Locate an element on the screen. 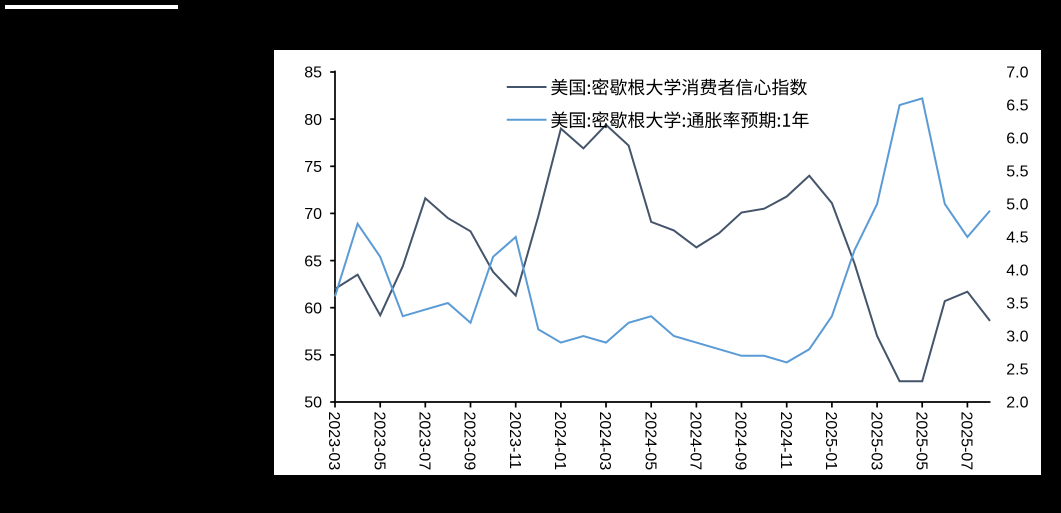 This screenshot has height=513, width=1061. svg-text: 50 is located at coordinates (313, 403).